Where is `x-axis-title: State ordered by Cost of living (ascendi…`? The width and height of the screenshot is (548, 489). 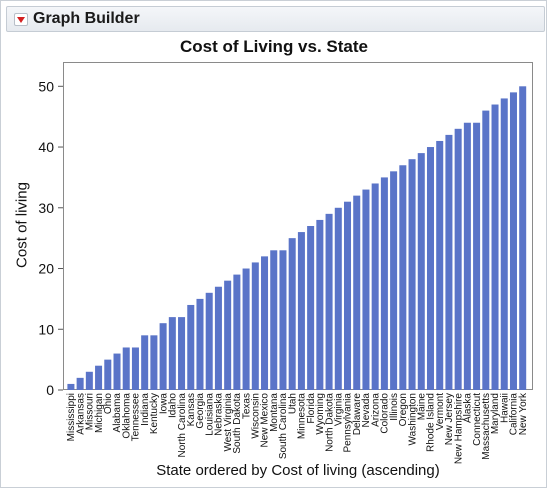 x-axis-title: State ordered by Cost of living (ascendi… is located at coordinates (298, 470).